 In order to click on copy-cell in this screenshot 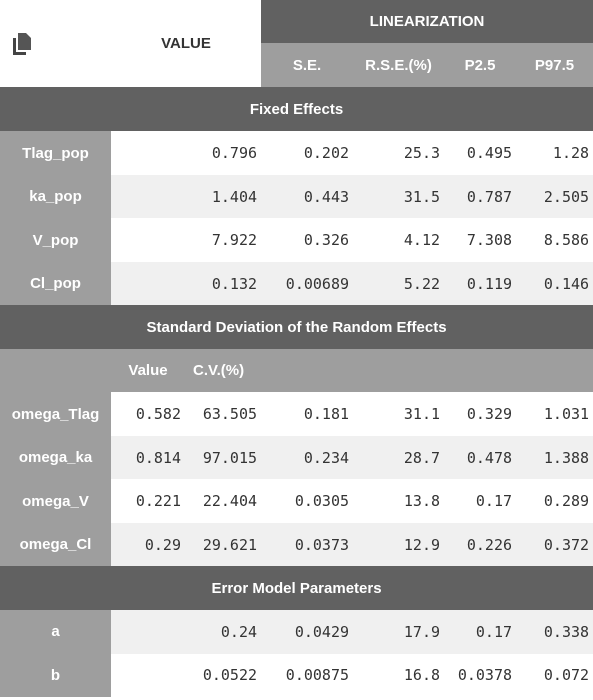, I will do `click(55, 43)`.